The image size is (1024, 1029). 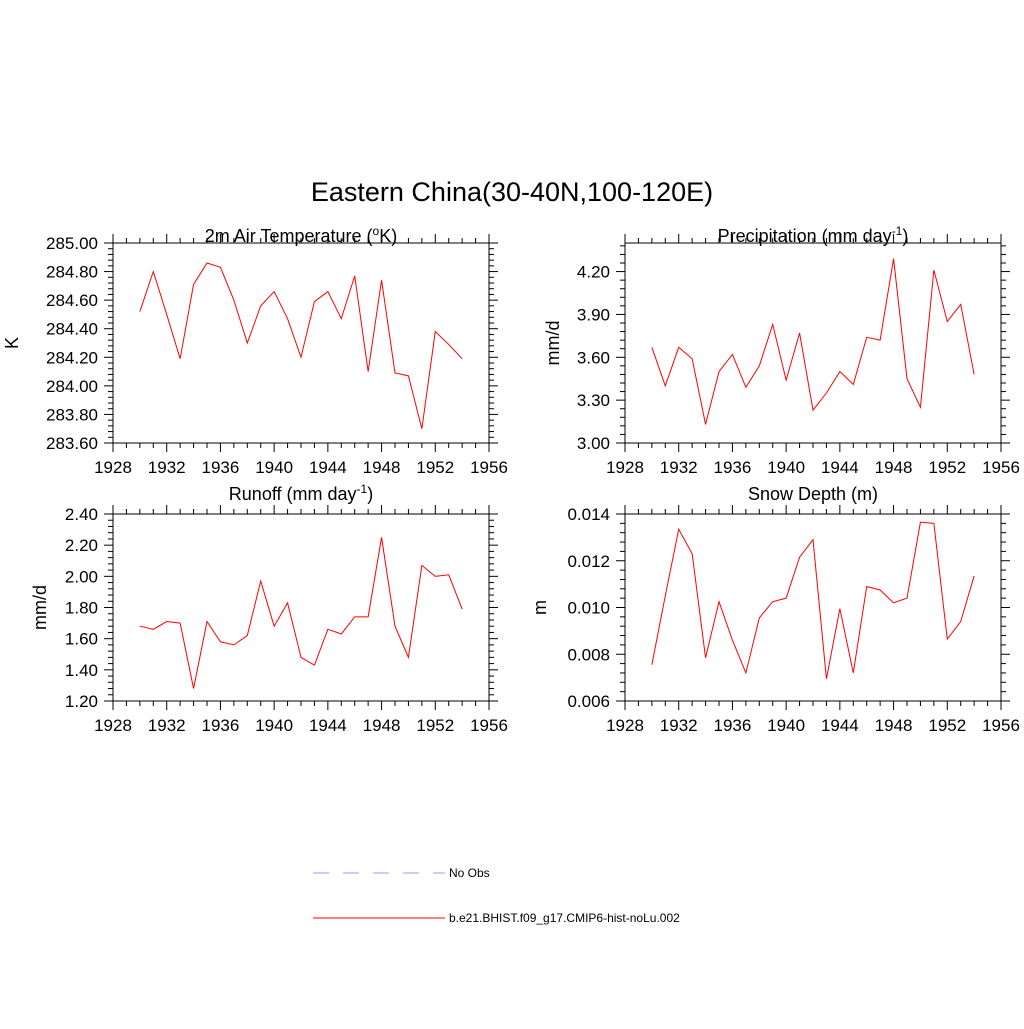 I want to click on y-tick-label: 283.80, so click(x=72, y=414).